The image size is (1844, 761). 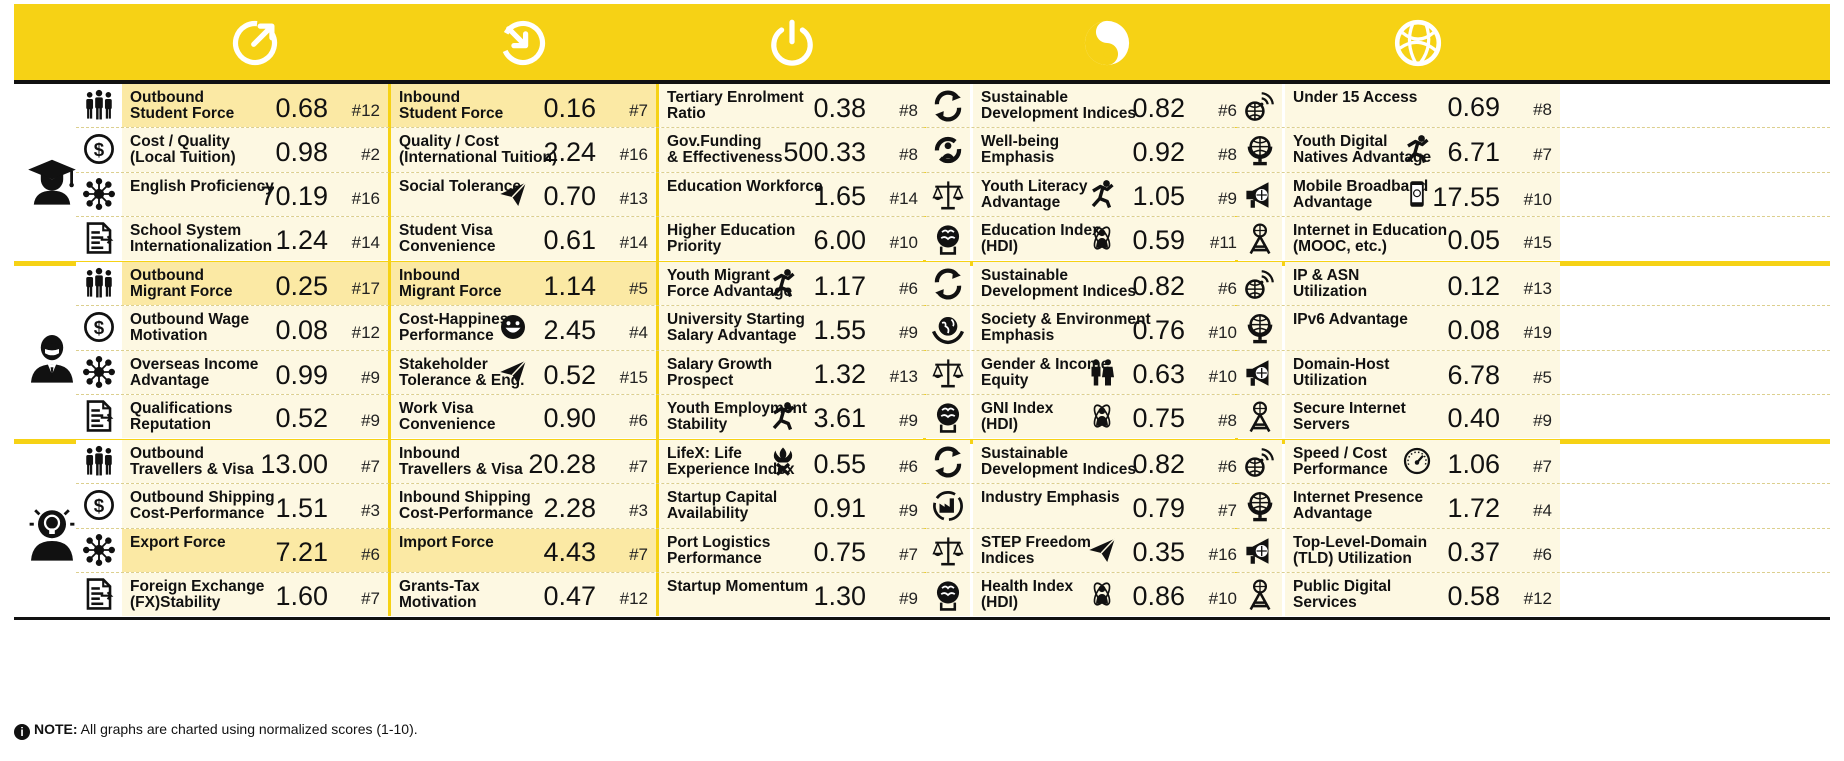 I want to click on metric-label: Domain-Host Utilization, so click(x=1341, y=372).